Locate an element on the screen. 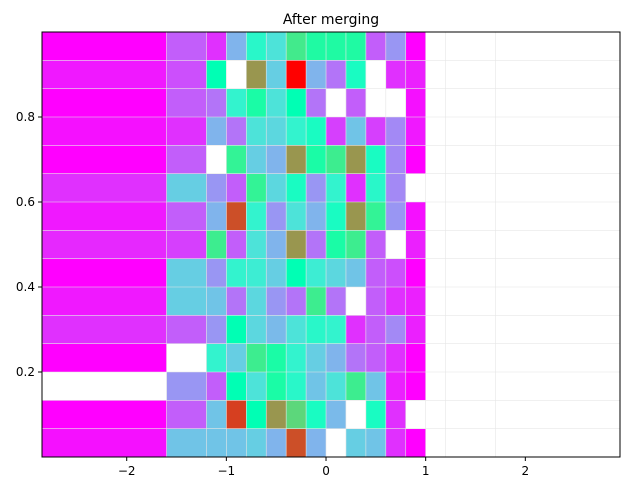 Image resolution: width=630 pixels, height=492 pixels. y-tick-label: 0.8 is located at coordinates (25, 117).